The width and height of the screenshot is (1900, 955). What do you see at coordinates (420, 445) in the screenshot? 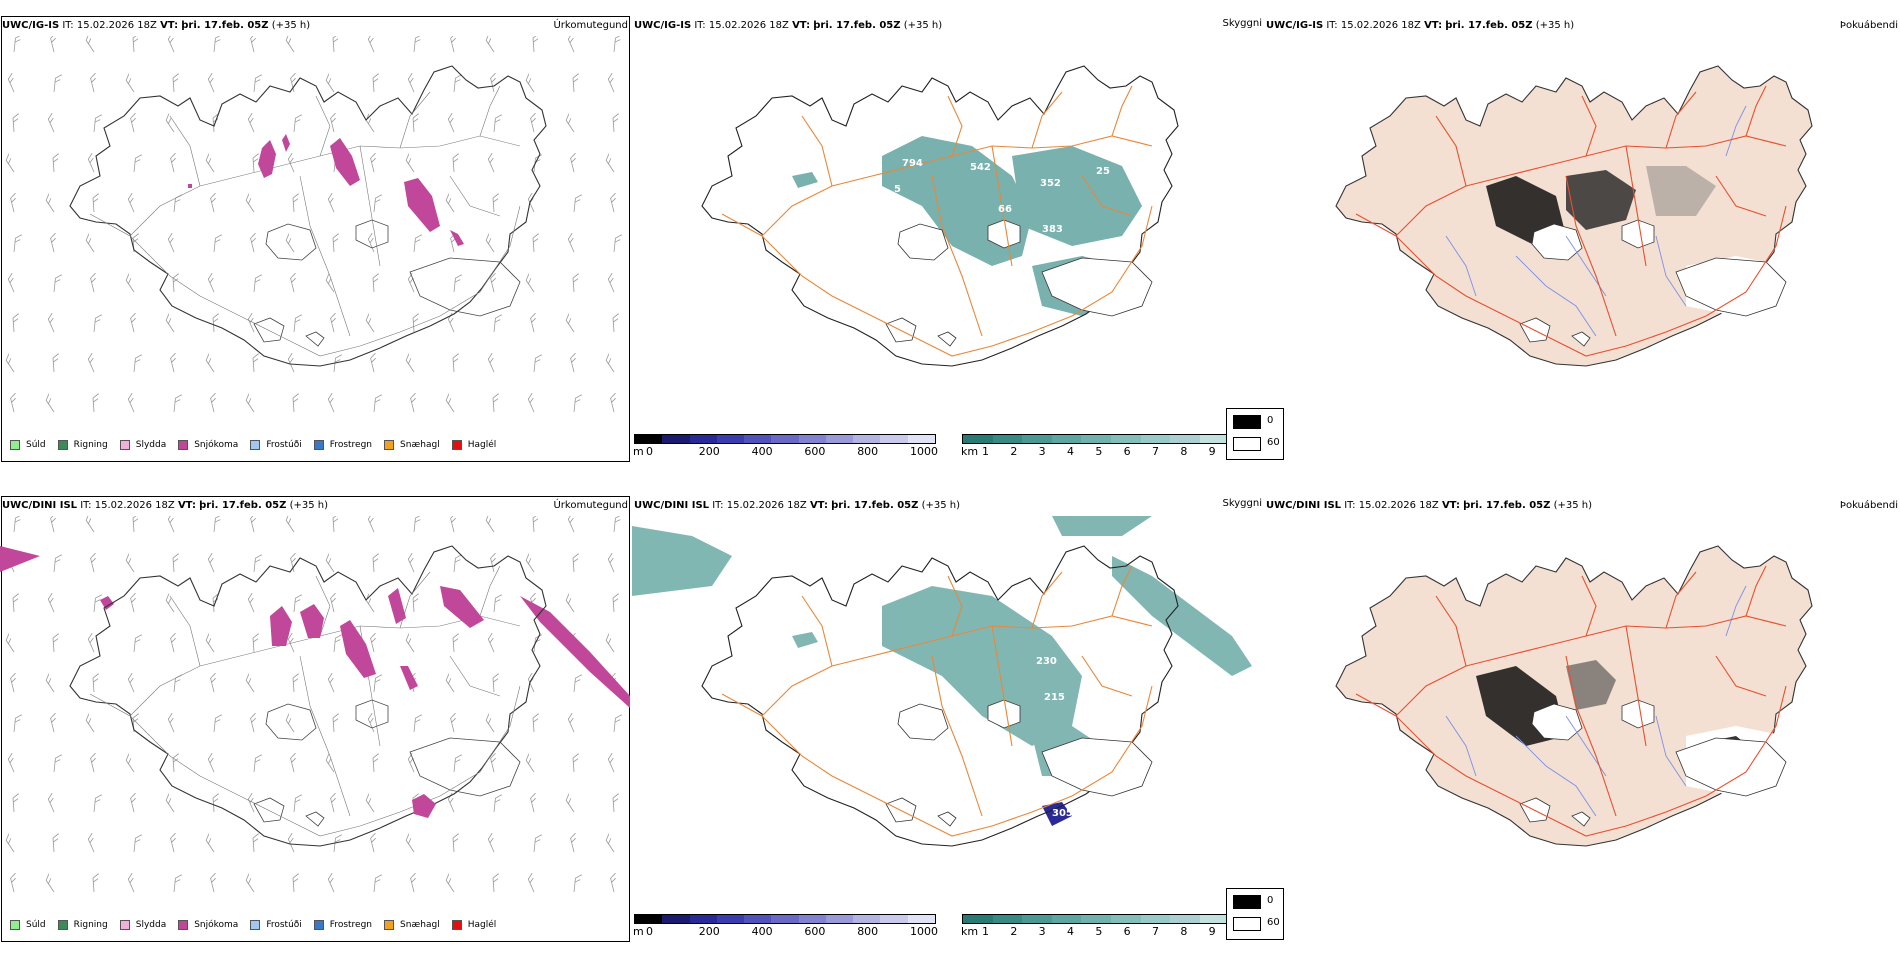
I see `legend-label: Snæhagl` at bounding box center [420, 445].